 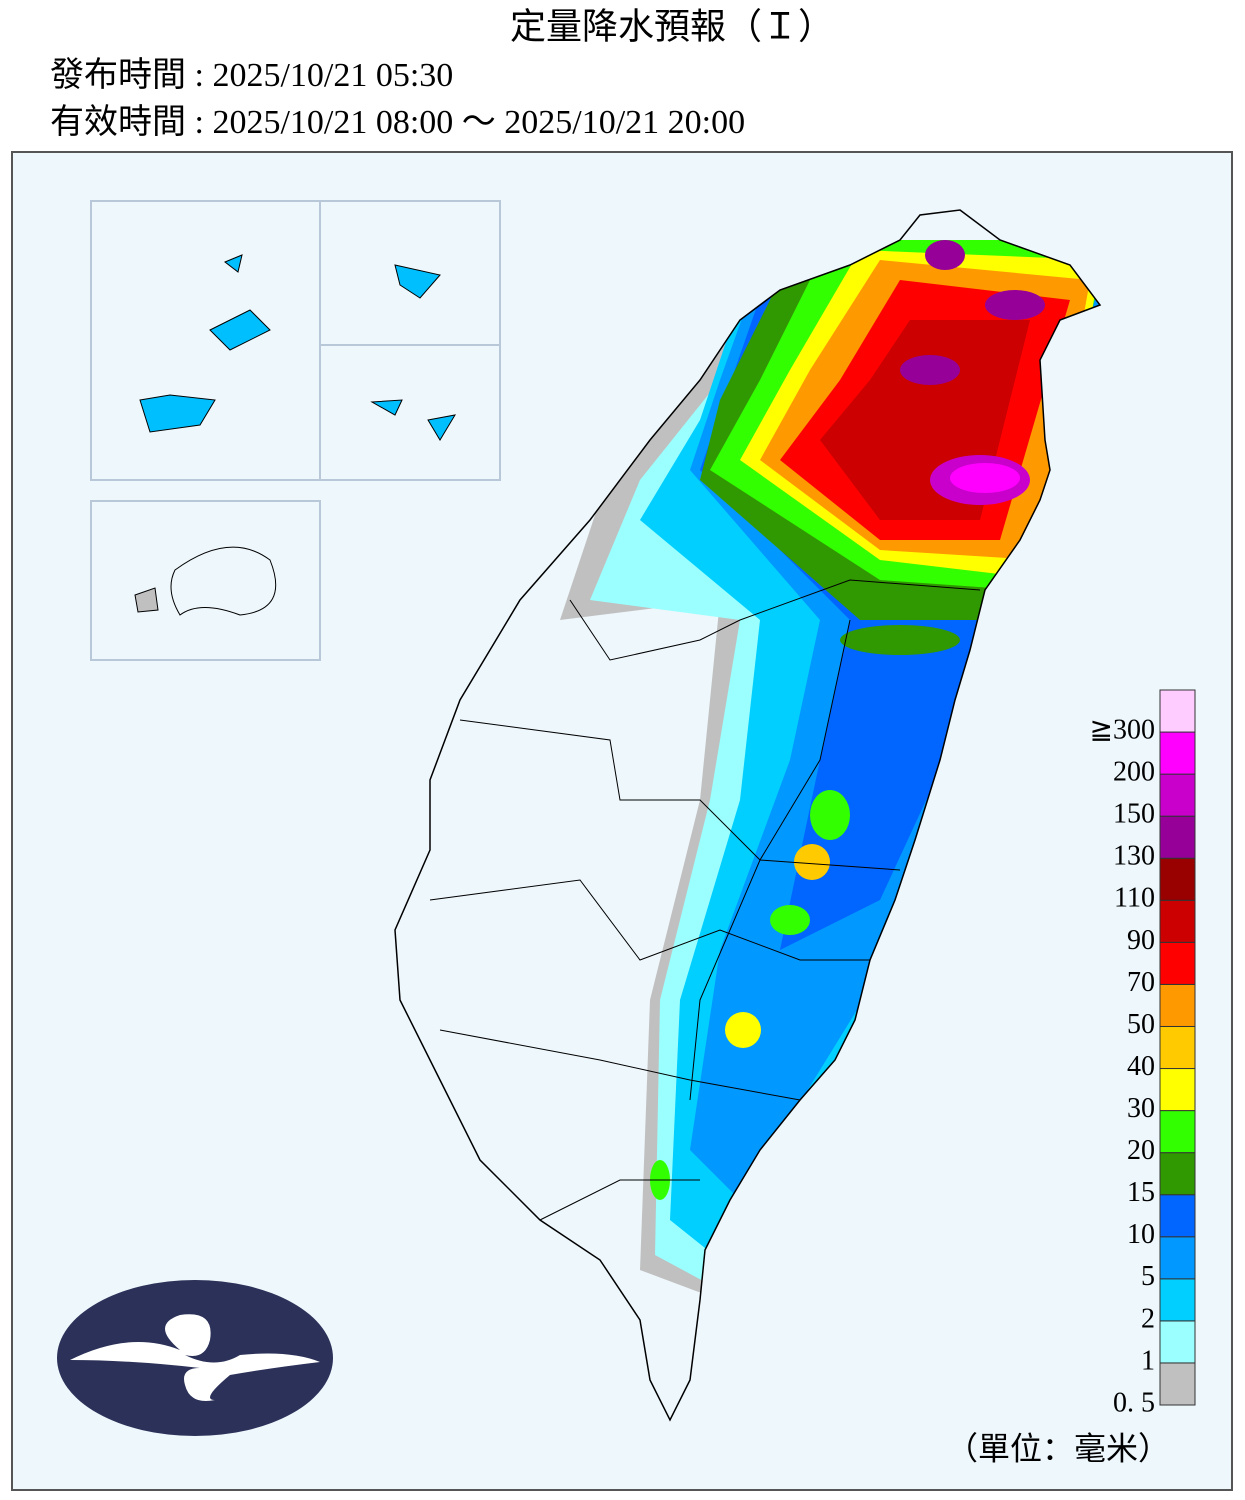 I want to click on legend-label: 50, so click(x=1141, y=1024).